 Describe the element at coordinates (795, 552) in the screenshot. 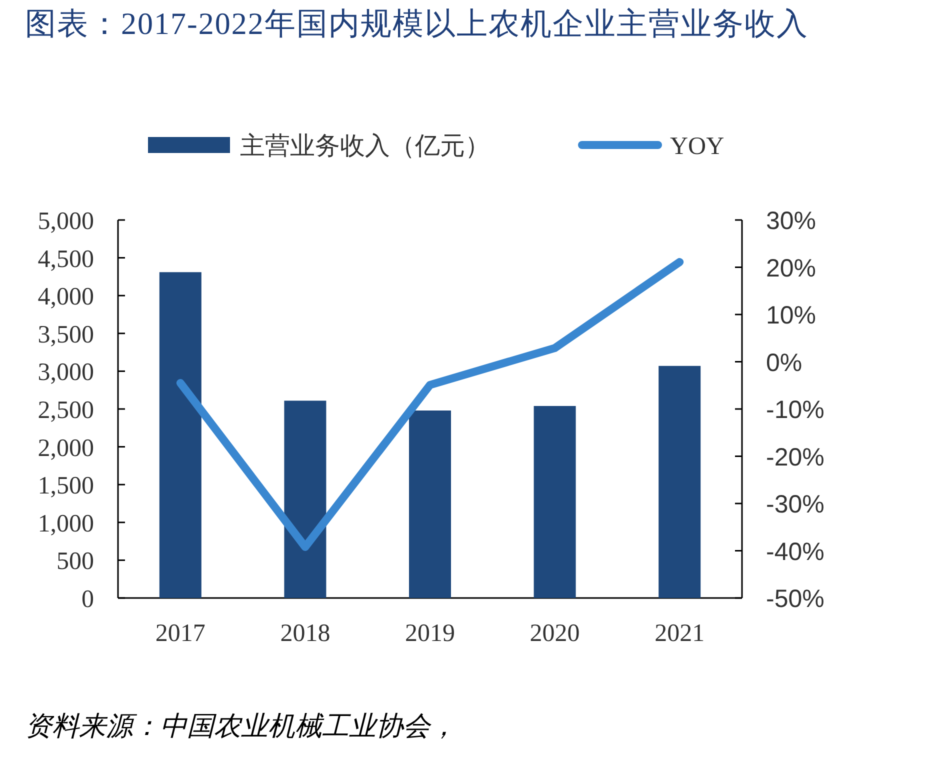

I see `y2-tick-label: -40%` at that location.